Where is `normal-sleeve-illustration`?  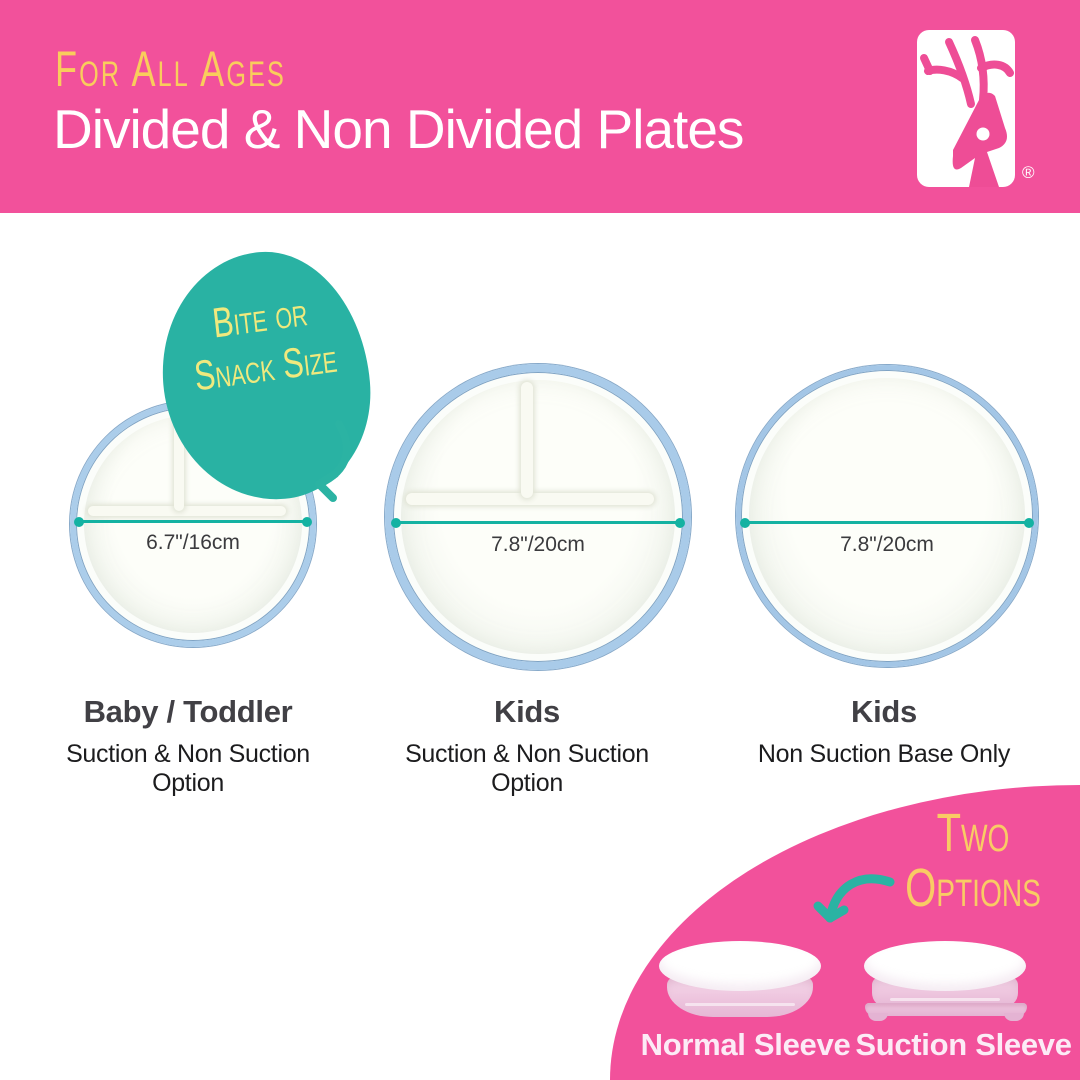
normal-sleeve-illustration is located at coordinates (741, 982).